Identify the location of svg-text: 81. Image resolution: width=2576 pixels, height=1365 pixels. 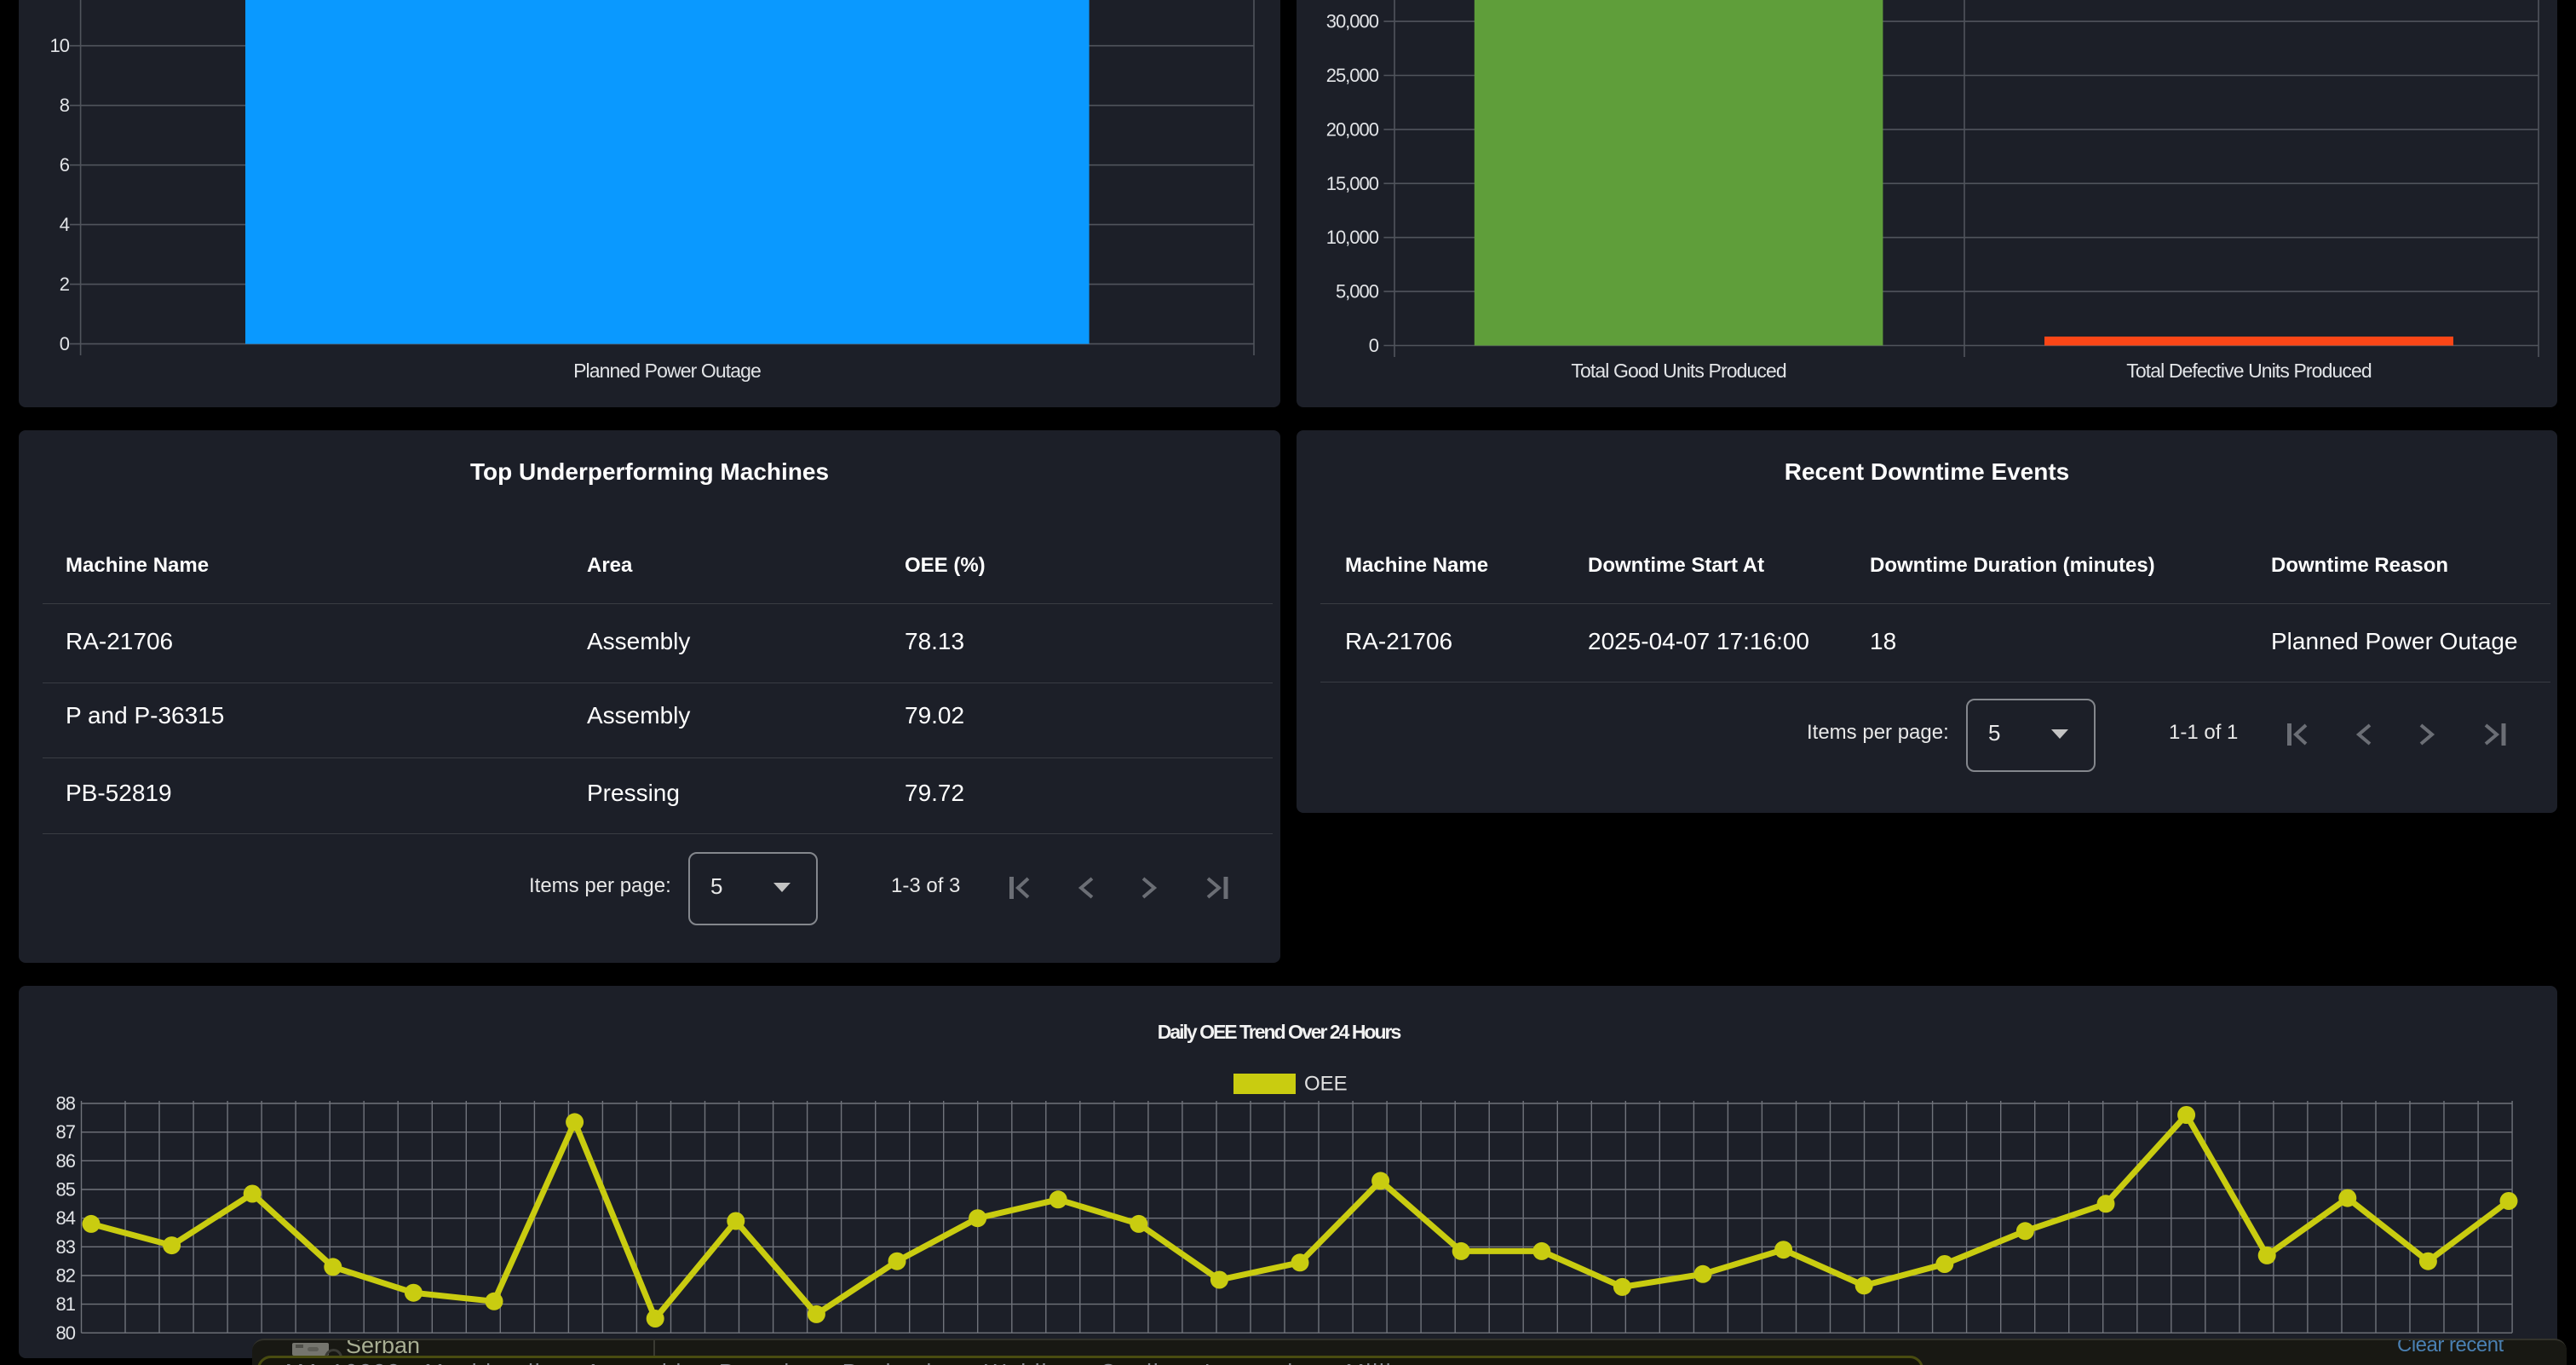
(66, 1304).